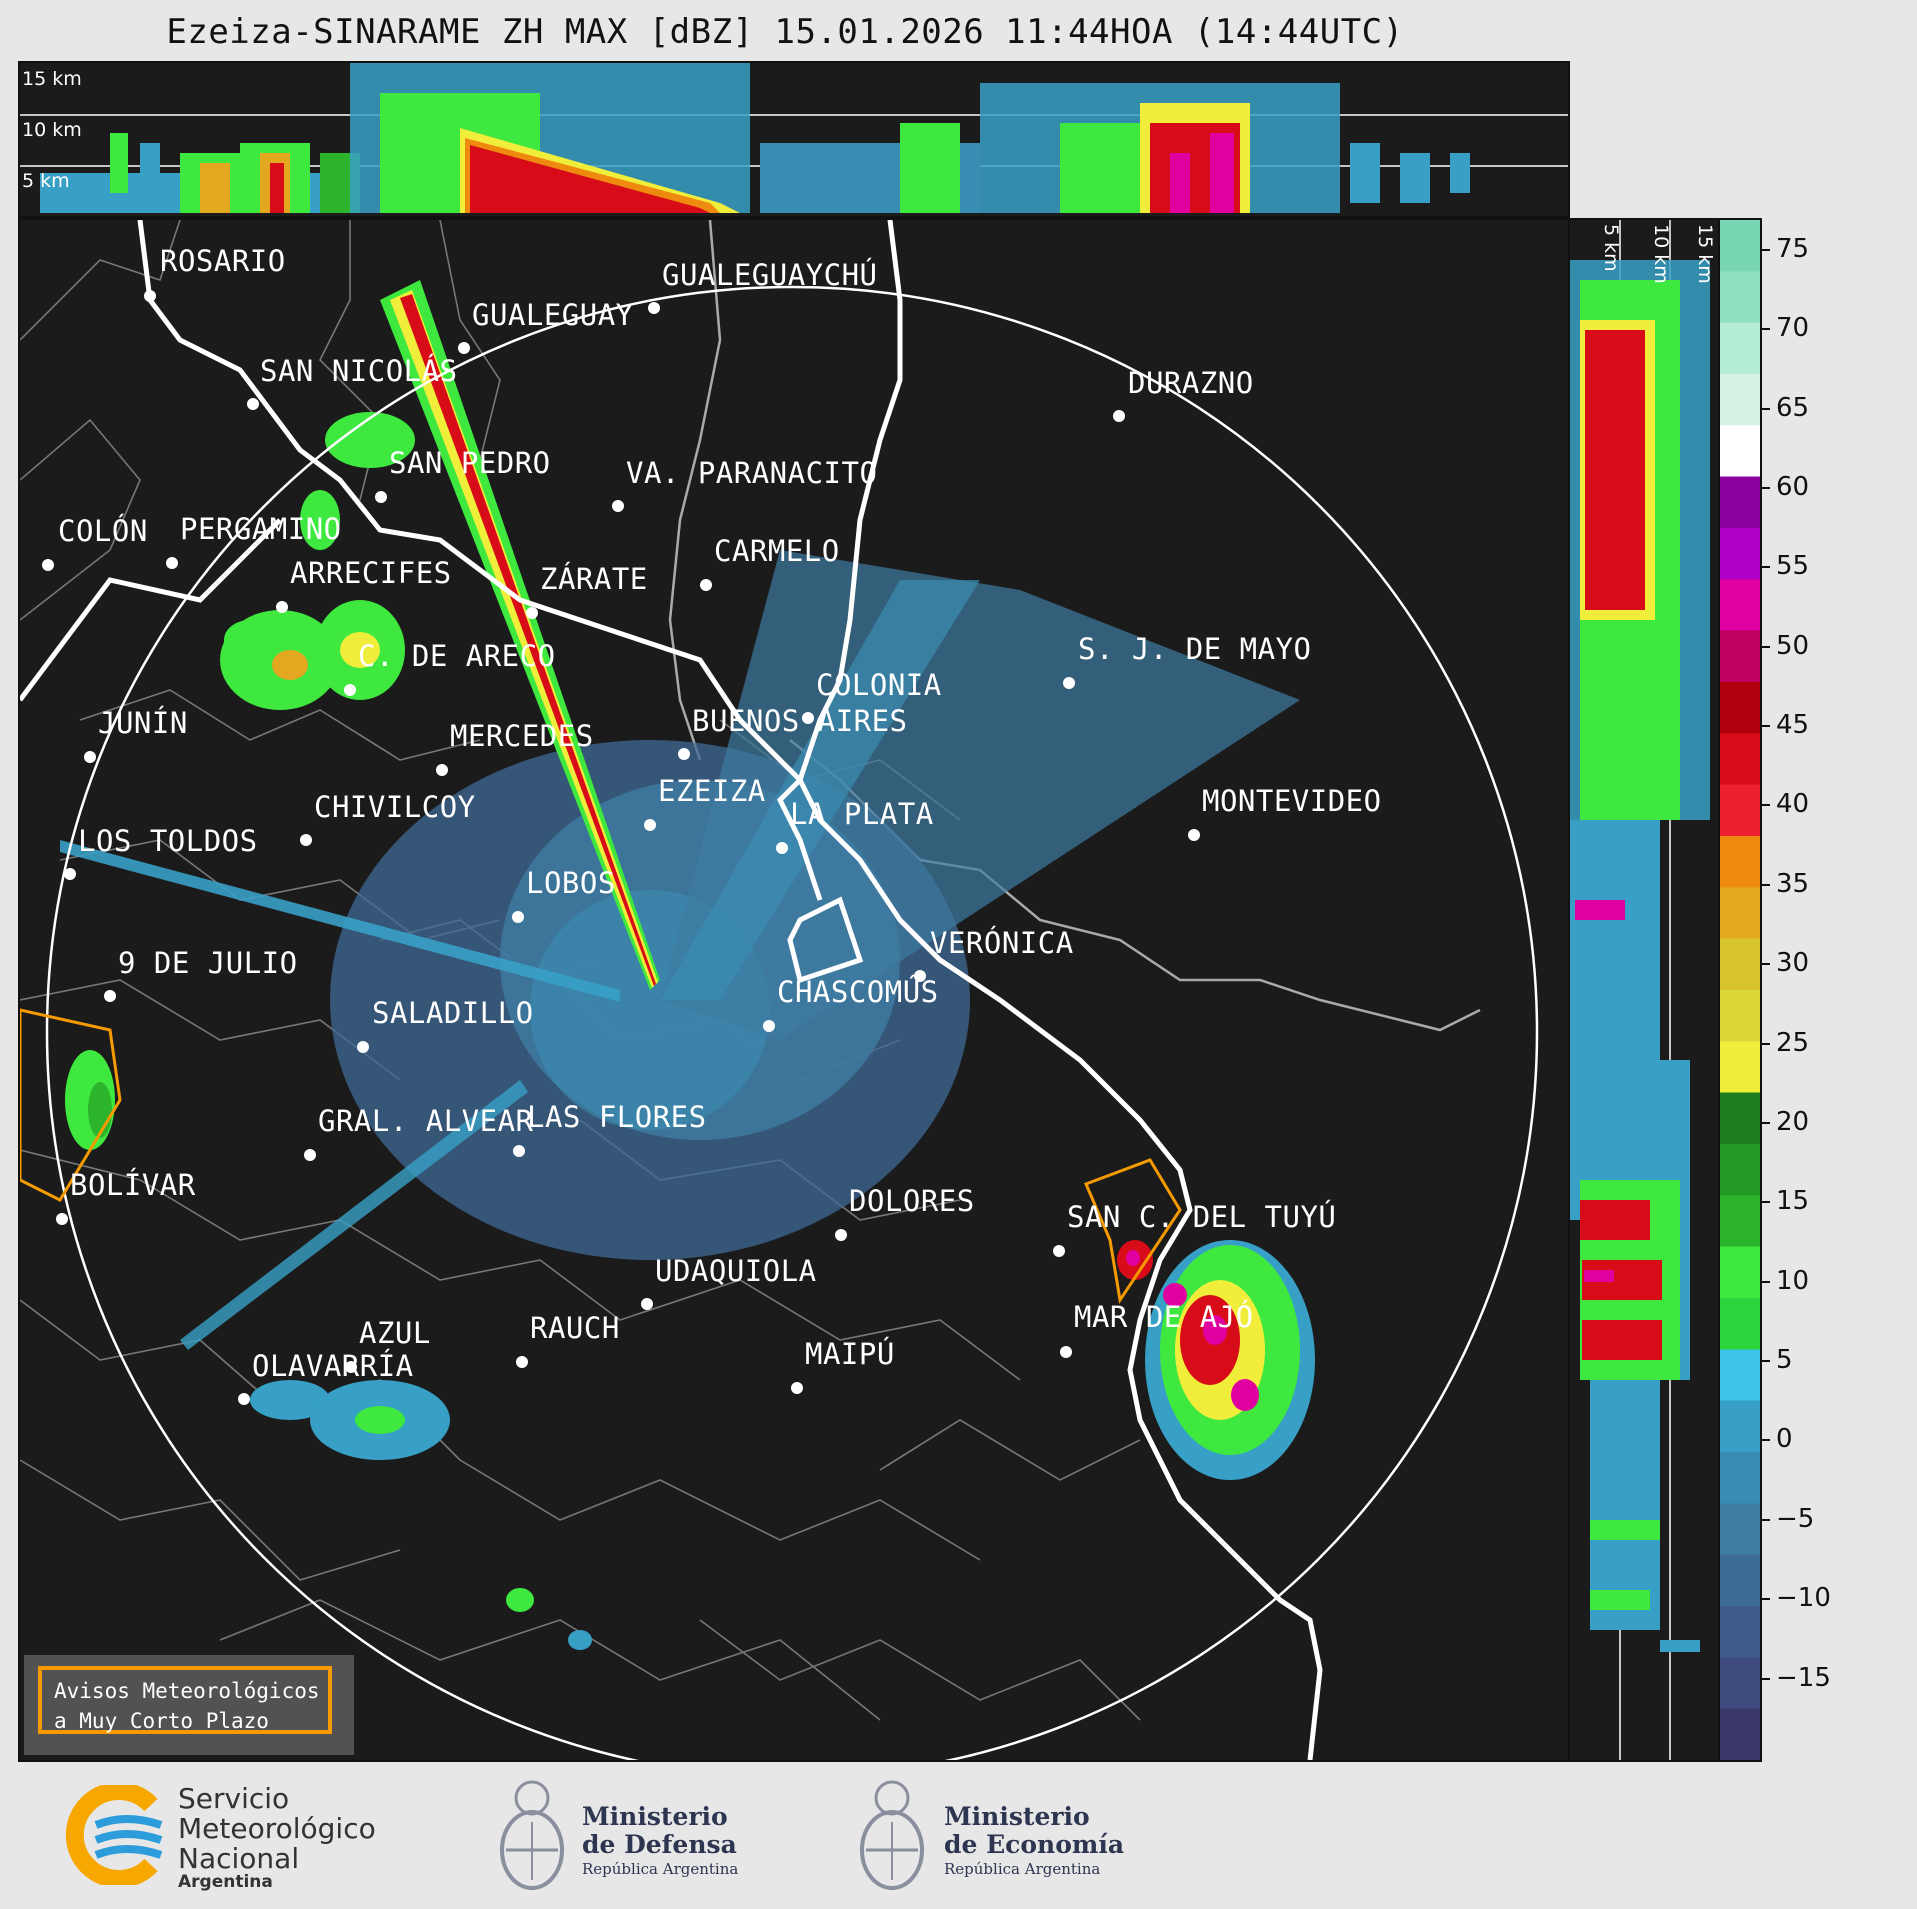  I want to click on city-label: S. J. DE MAYO, so click(1195, 649).